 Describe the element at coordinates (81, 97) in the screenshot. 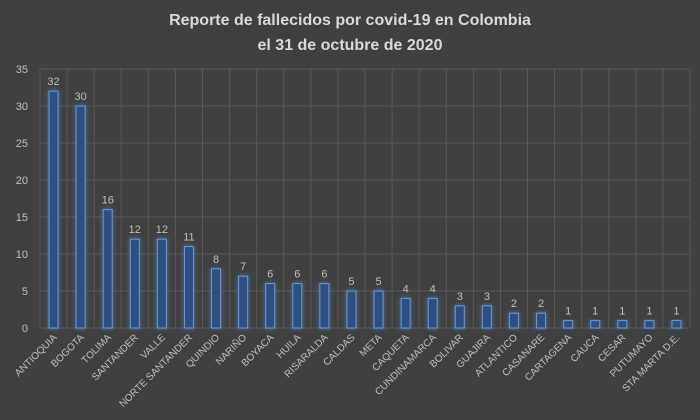

I see `data-label: 30` at that location.